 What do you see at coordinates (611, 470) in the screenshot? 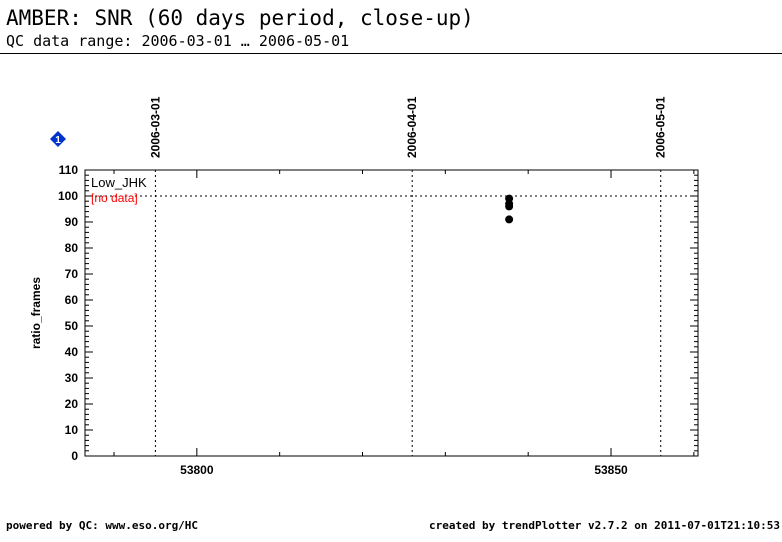
I see `x-tick-label-53850: 53850` at bounding box center [611, 470].